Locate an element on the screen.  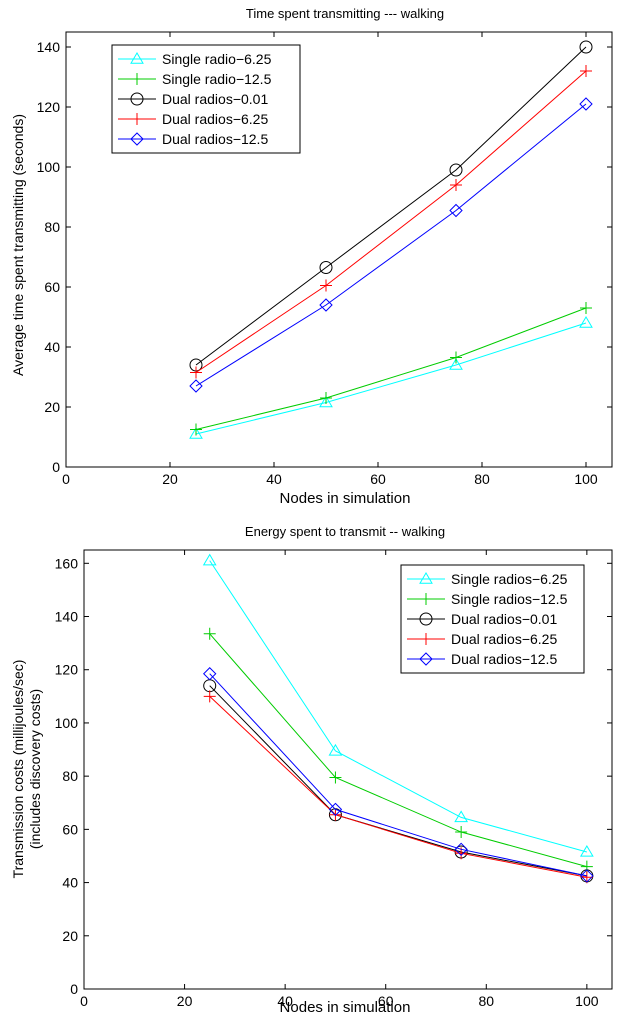
y-tick-label: 80 is located at coordinates (52, 227).